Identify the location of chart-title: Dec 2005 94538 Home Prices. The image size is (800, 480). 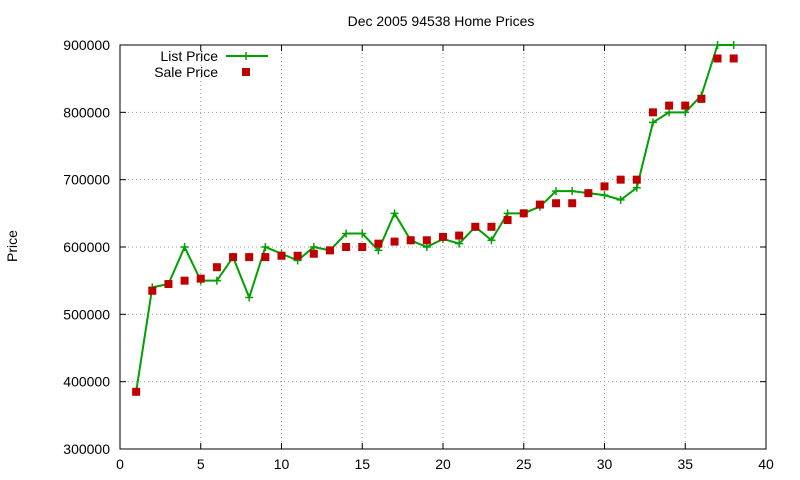
(441, 21).